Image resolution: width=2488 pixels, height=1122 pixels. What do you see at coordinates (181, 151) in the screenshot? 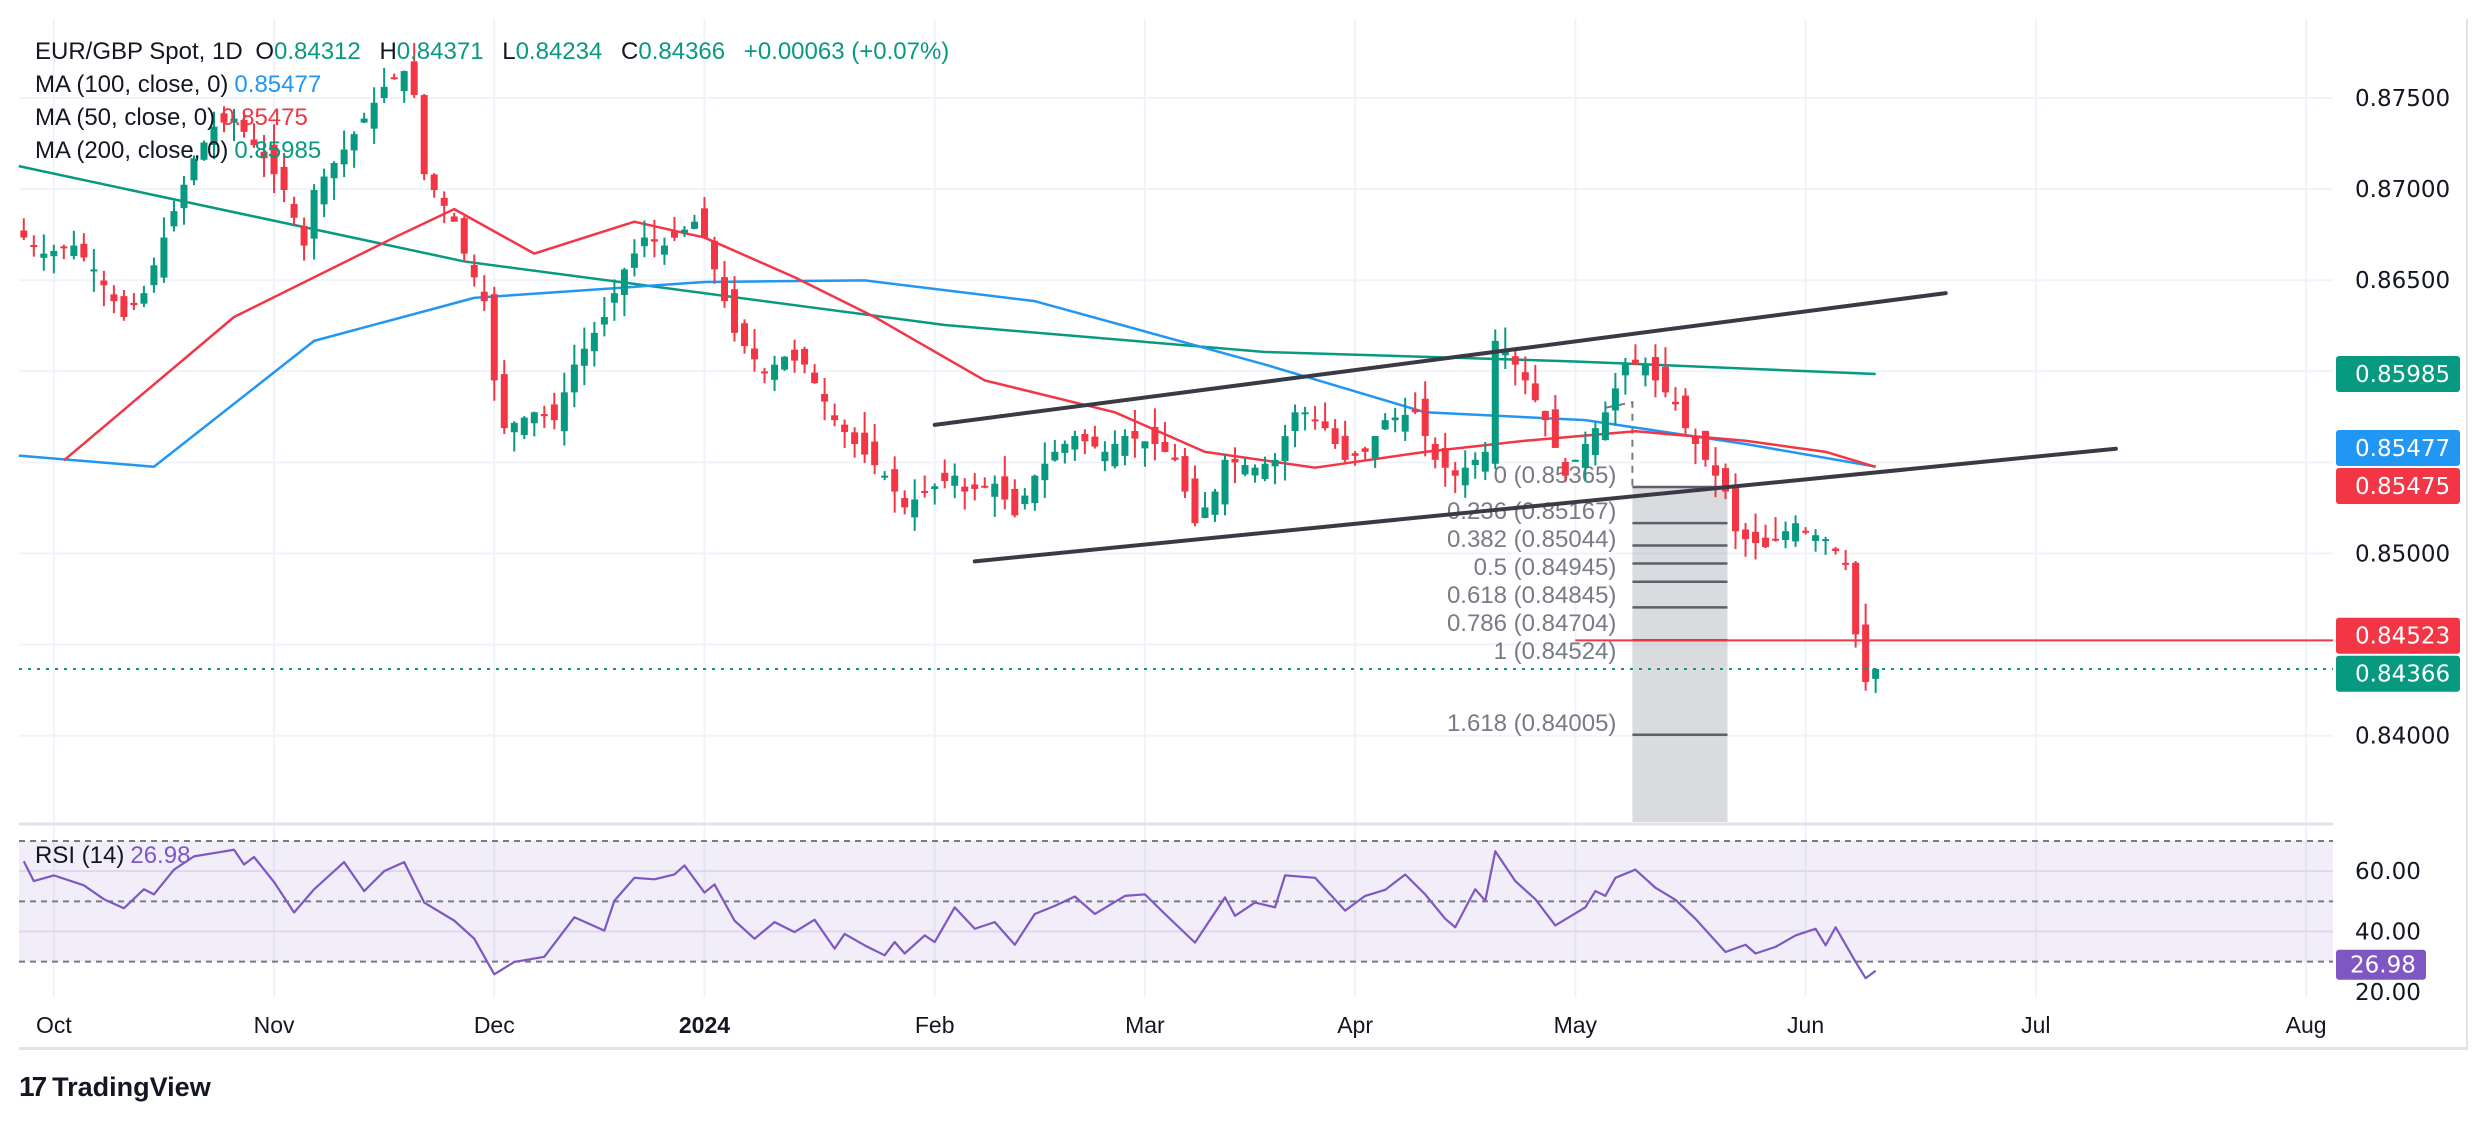
I see `ma200-legend: MA (200, close, 0) 0.85985` at bounding box center [181, 151].